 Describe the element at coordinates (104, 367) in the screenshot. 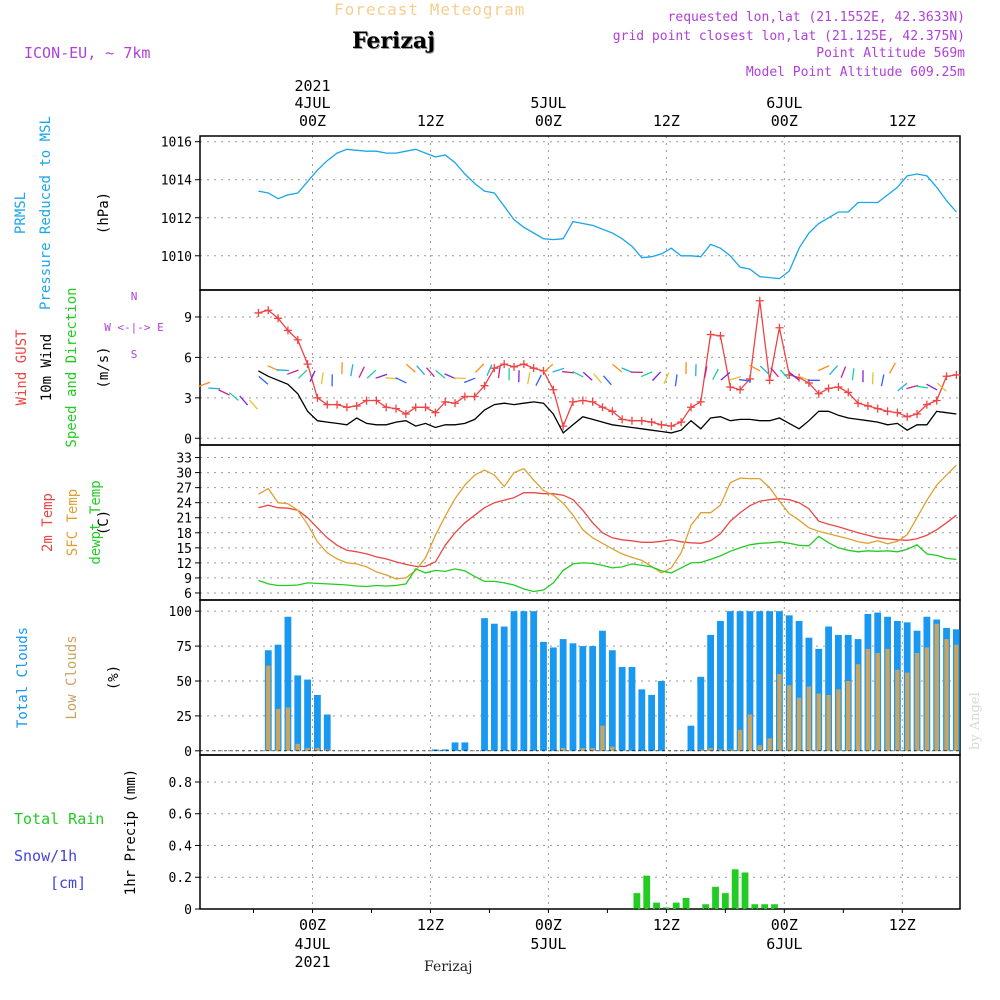

I see `unit-label: (m/s)` at that location.